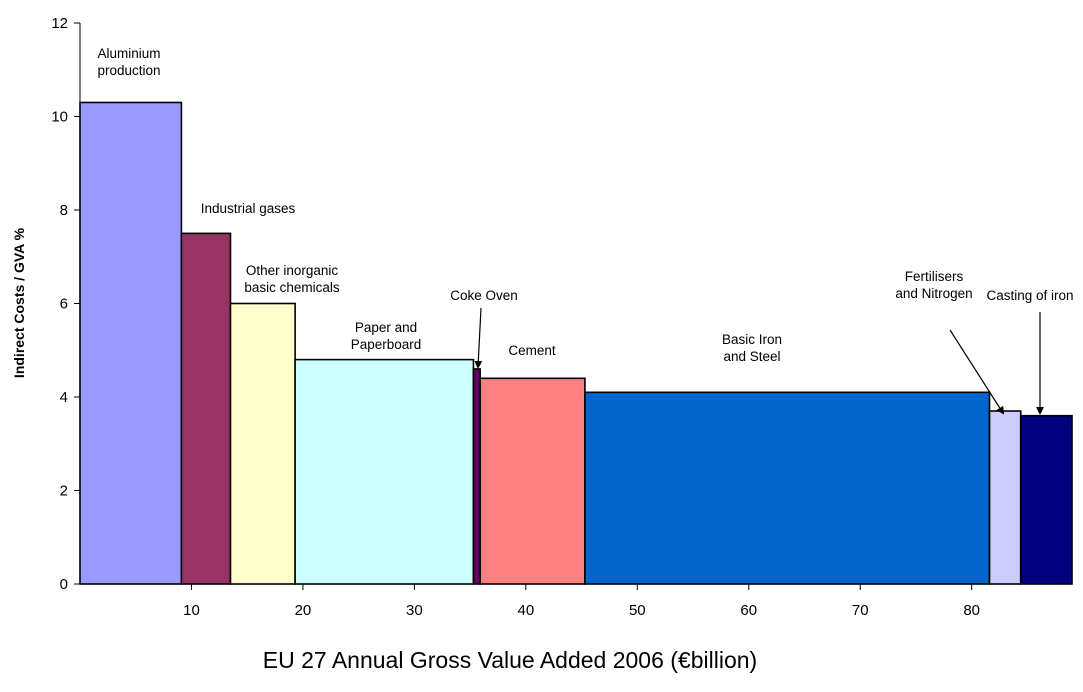 This screenshot has height=692, width=1083. What do you see at coordinates (64, 584) in the screenshot?
I see `y-tick-label: 0` at bounding box center [64, 584].